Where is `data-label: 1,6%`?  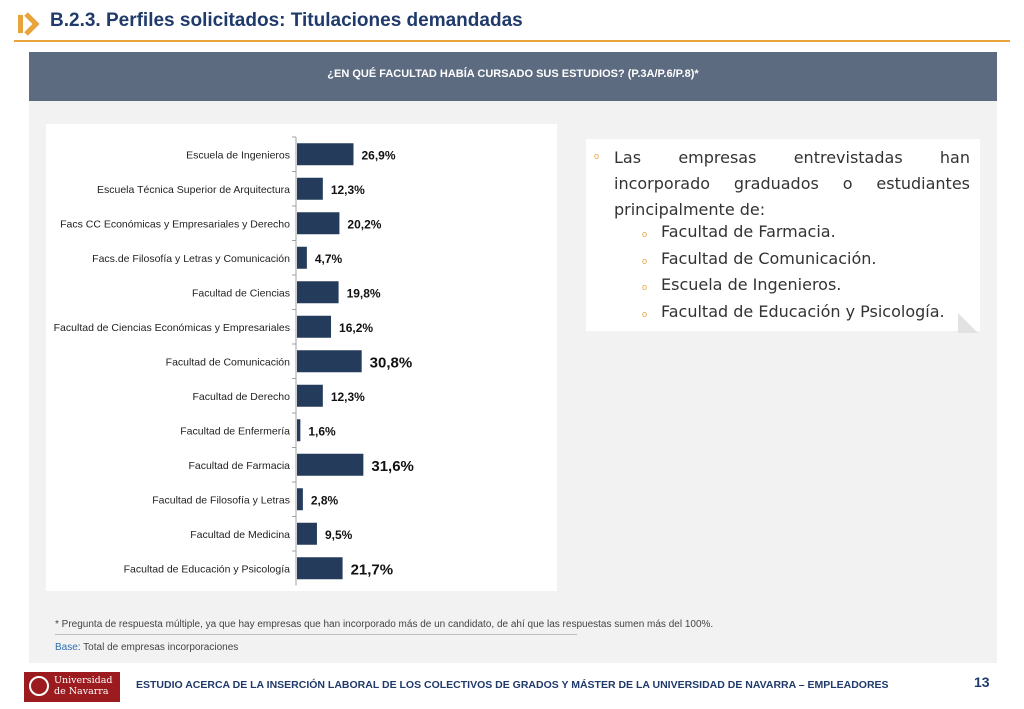 data-label: 1,6% is located at coordinates (322, 431).